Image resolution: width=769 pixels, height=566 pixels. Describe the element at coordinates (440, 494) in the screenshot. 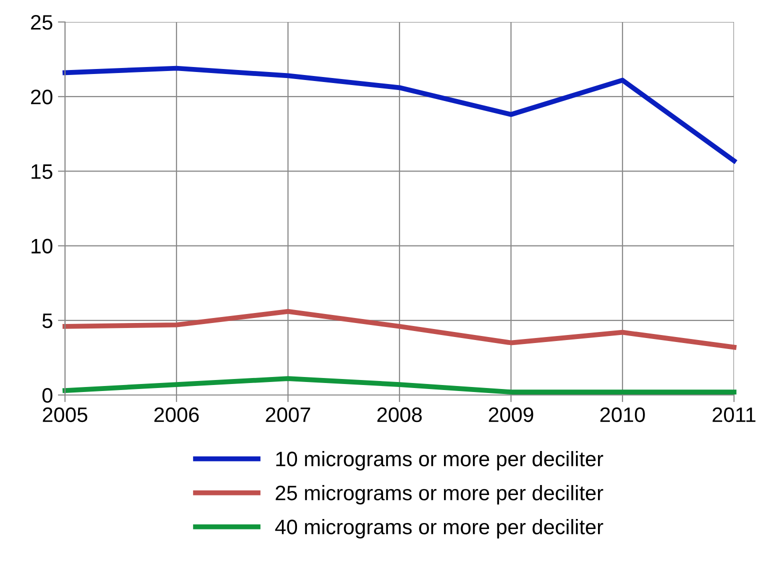

I see `legend-label: 25 micrograms or more per deciliter` at that location.